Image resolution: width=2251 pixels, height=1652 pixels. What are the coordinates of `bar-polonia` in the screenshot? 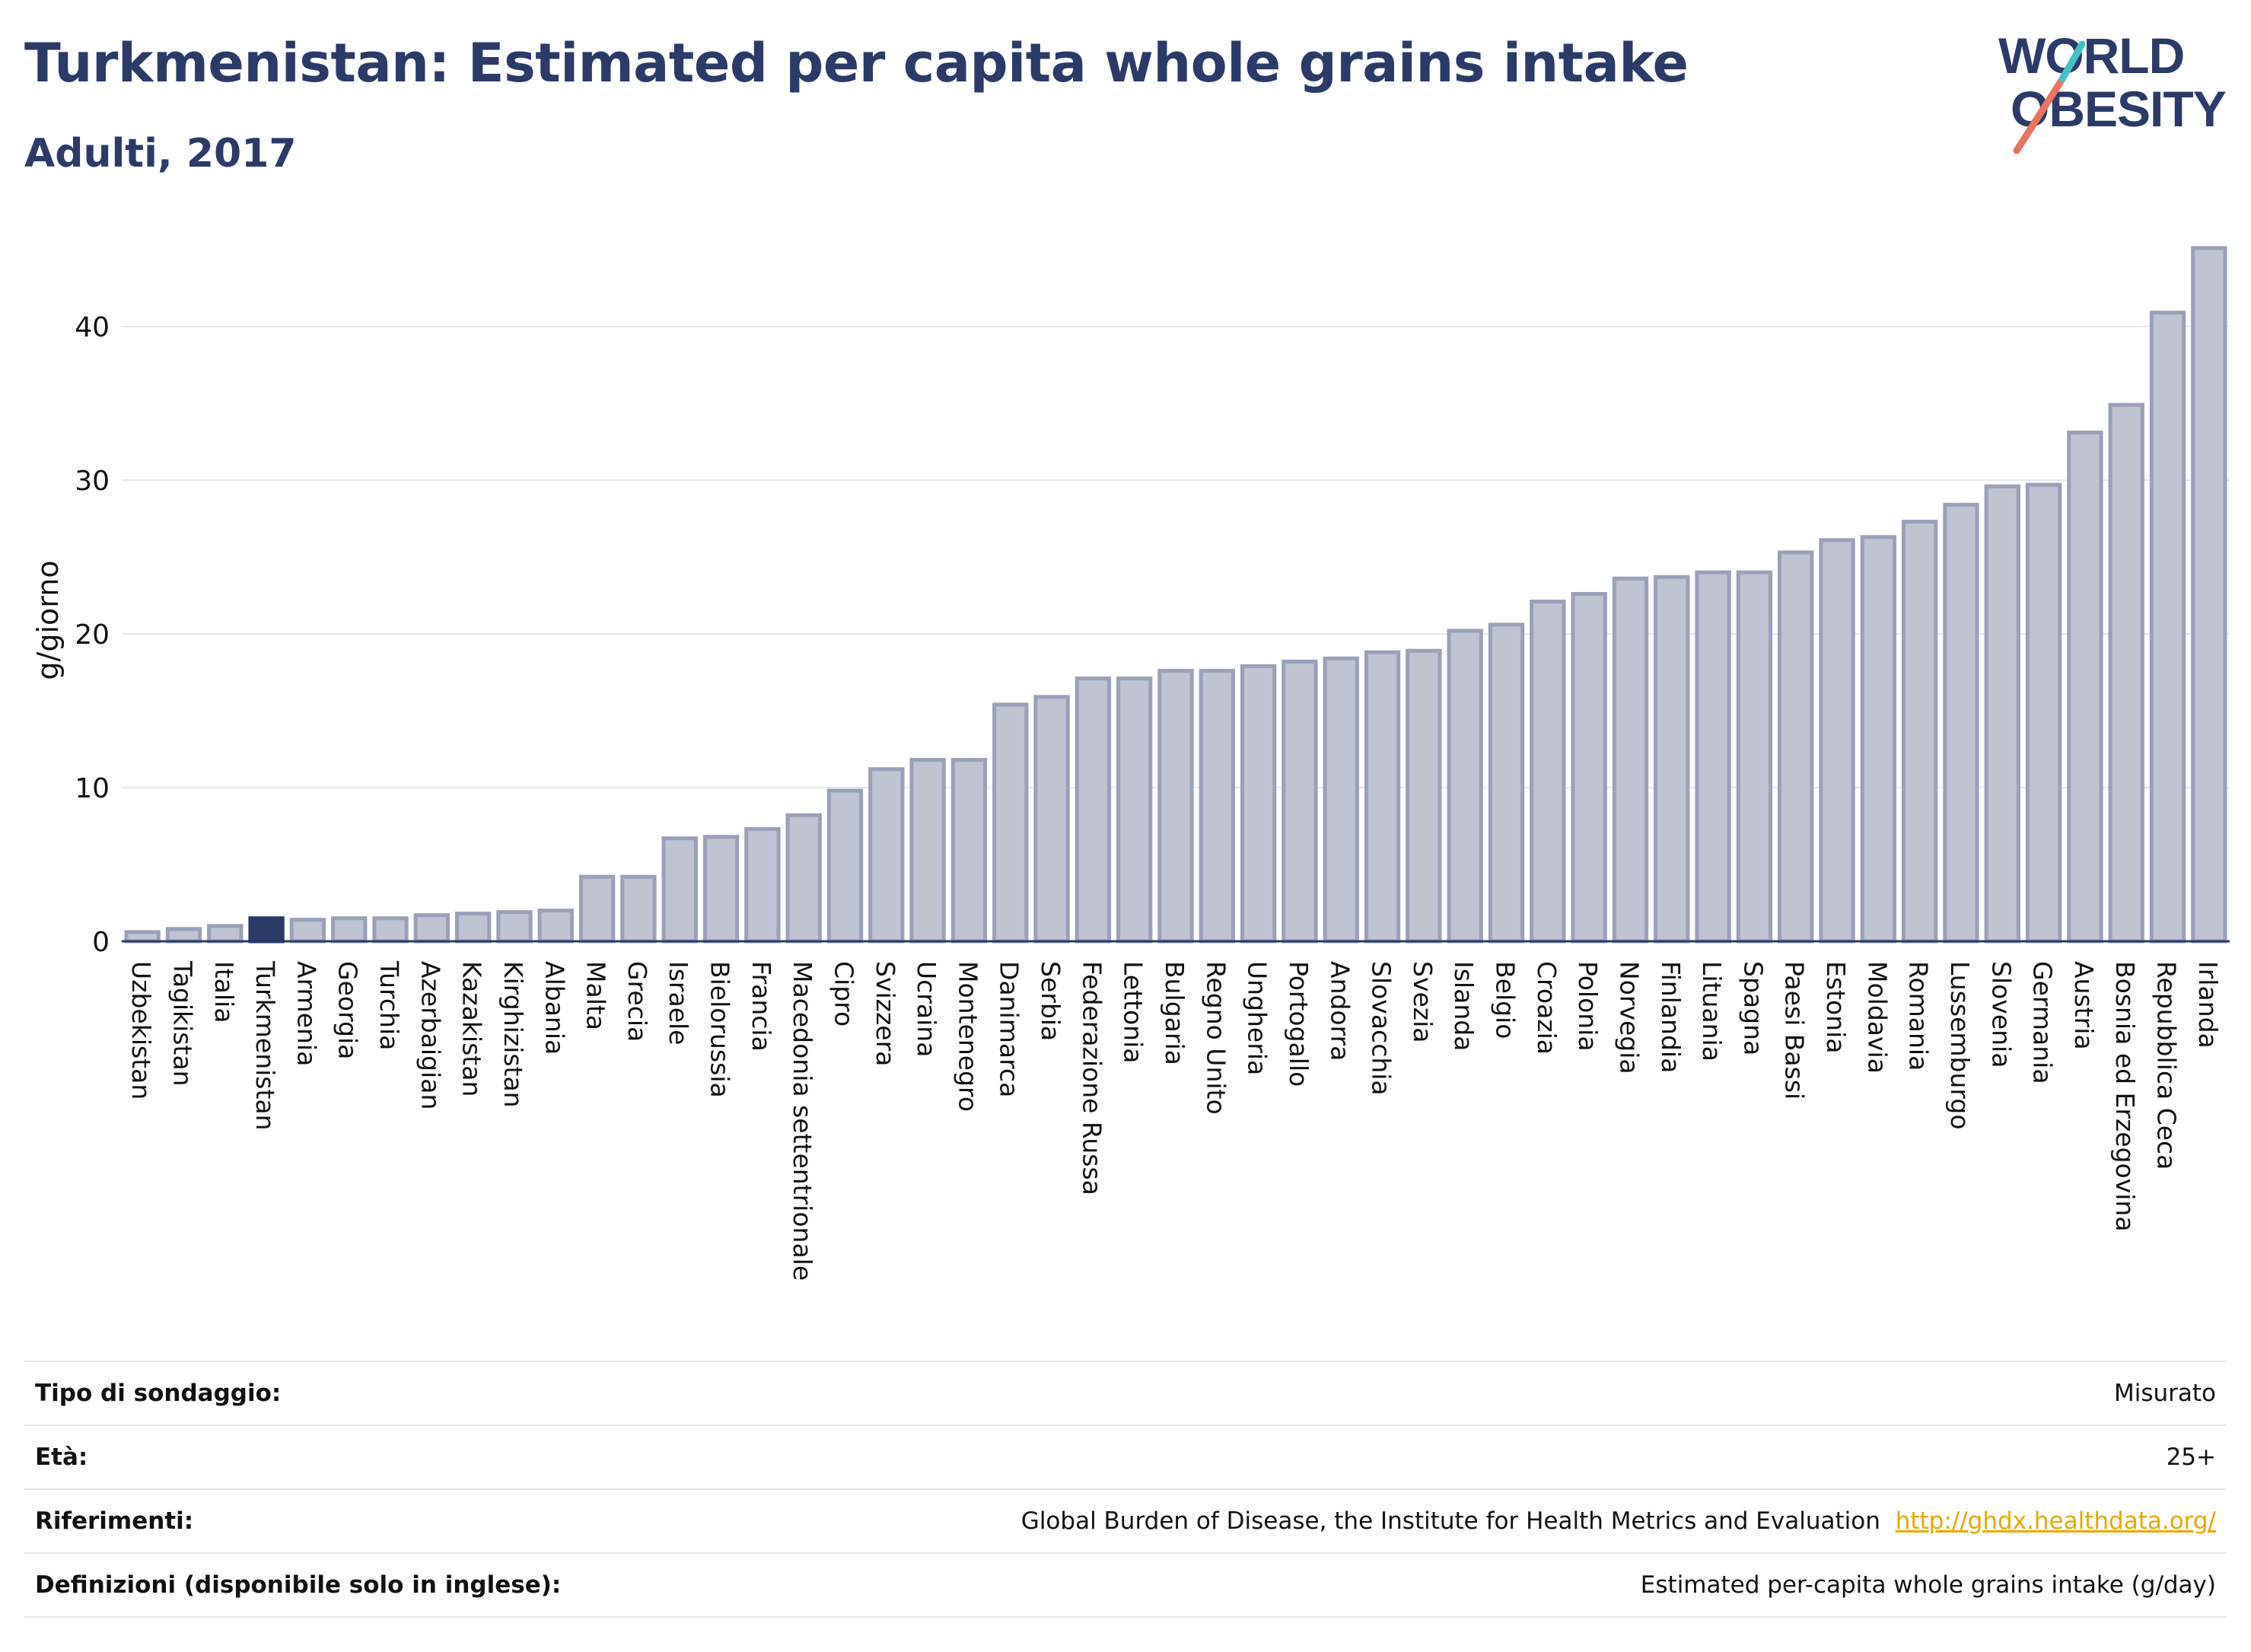 It's located at (1589, 767).